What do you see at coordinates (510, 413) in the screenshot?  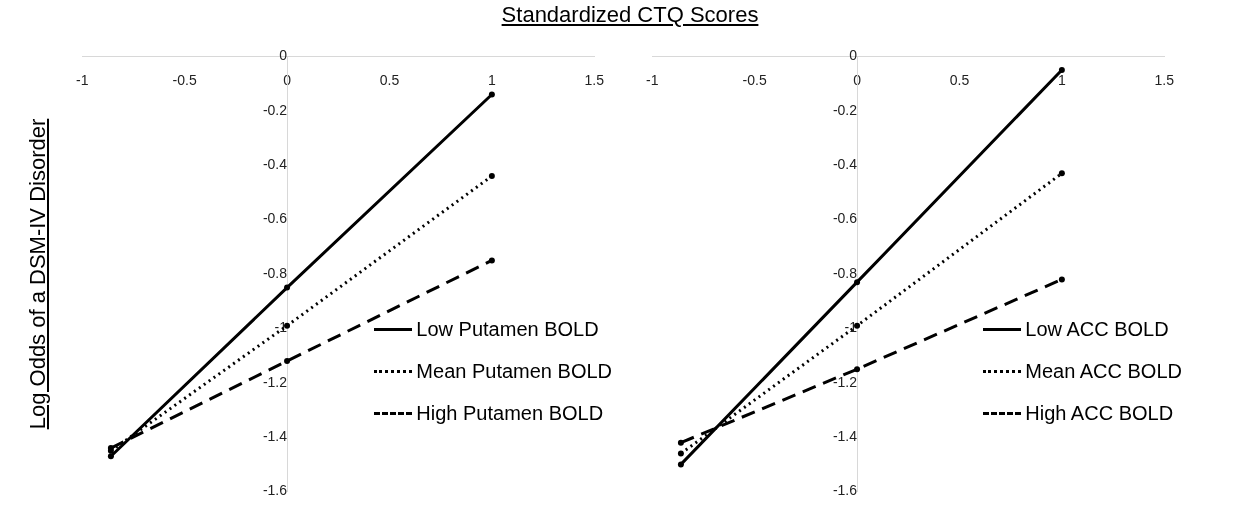 I see `legend-label: High Putamen BOLD` at bounding box center [510, 413].